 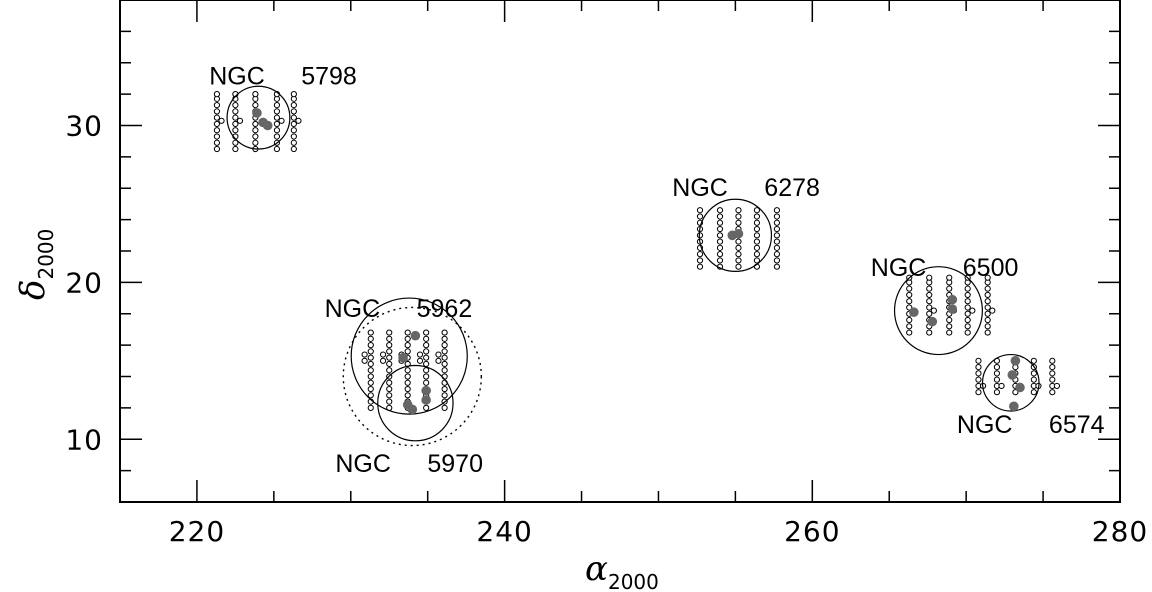 What do you see at coordinates (746, 223) in the screenshot?
I see `group-ngc-6278: NGC 6278` at bounding box center [746, 223].